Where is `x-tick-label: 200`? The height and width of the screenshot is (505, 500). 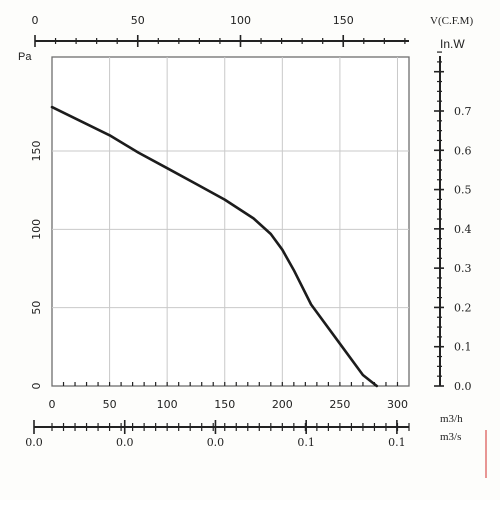 x-tick-label: 200 is located at coordinates (282, 404).